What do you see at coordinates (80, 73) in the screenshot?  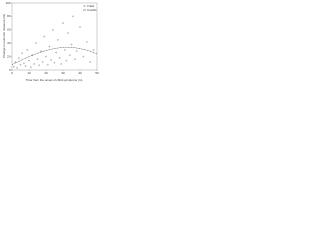 I see `x-tick-label: 40` at bounding box center [80, 73].